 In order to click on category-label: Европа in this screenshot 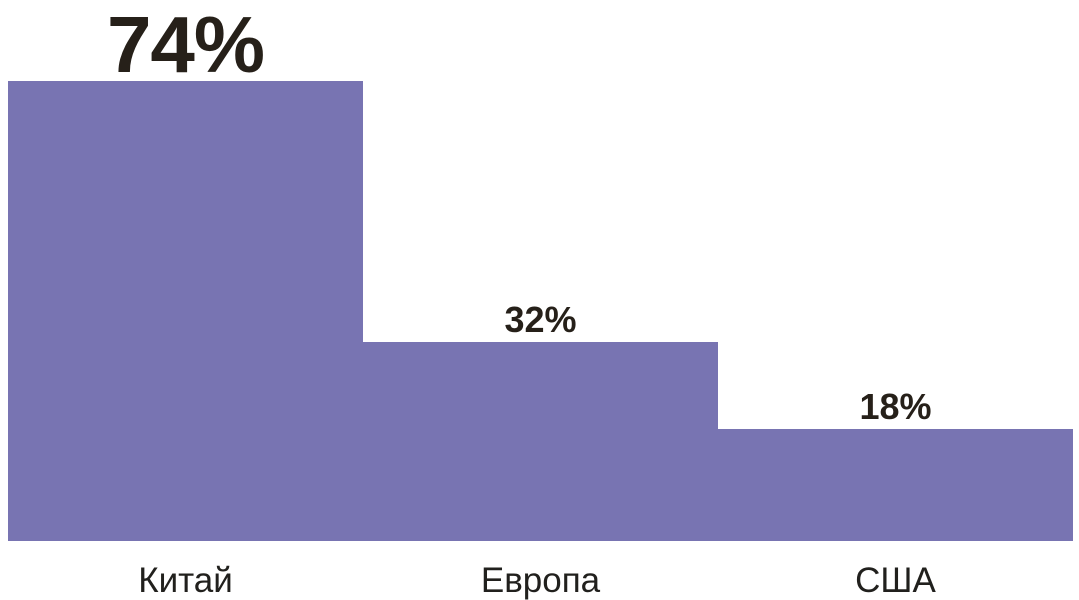, I will do `click(540, 580)`.